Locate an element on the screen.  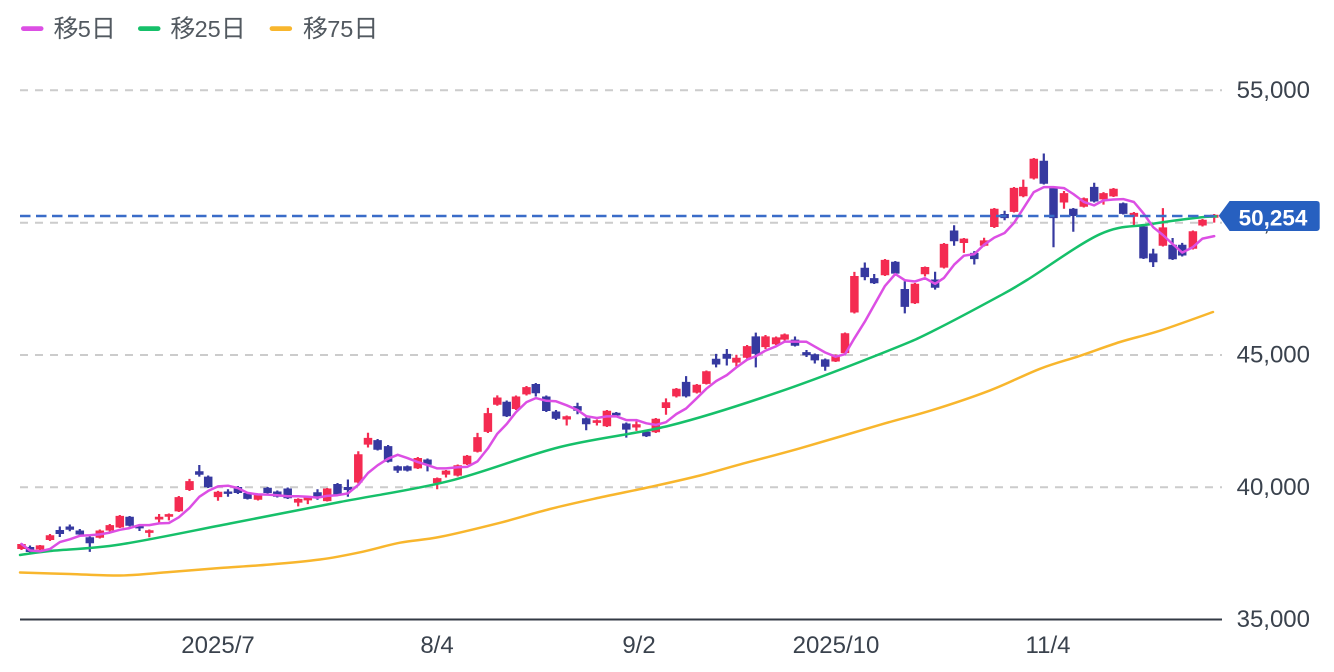
svg-text: 5 is located at coordinates (84, 29).